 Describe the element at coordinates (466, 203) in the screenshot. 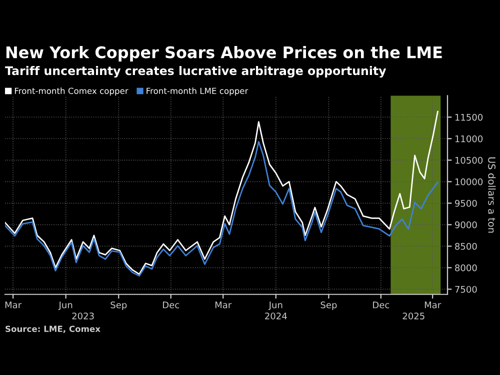

I see `y-tick-label: 9500` at that location.